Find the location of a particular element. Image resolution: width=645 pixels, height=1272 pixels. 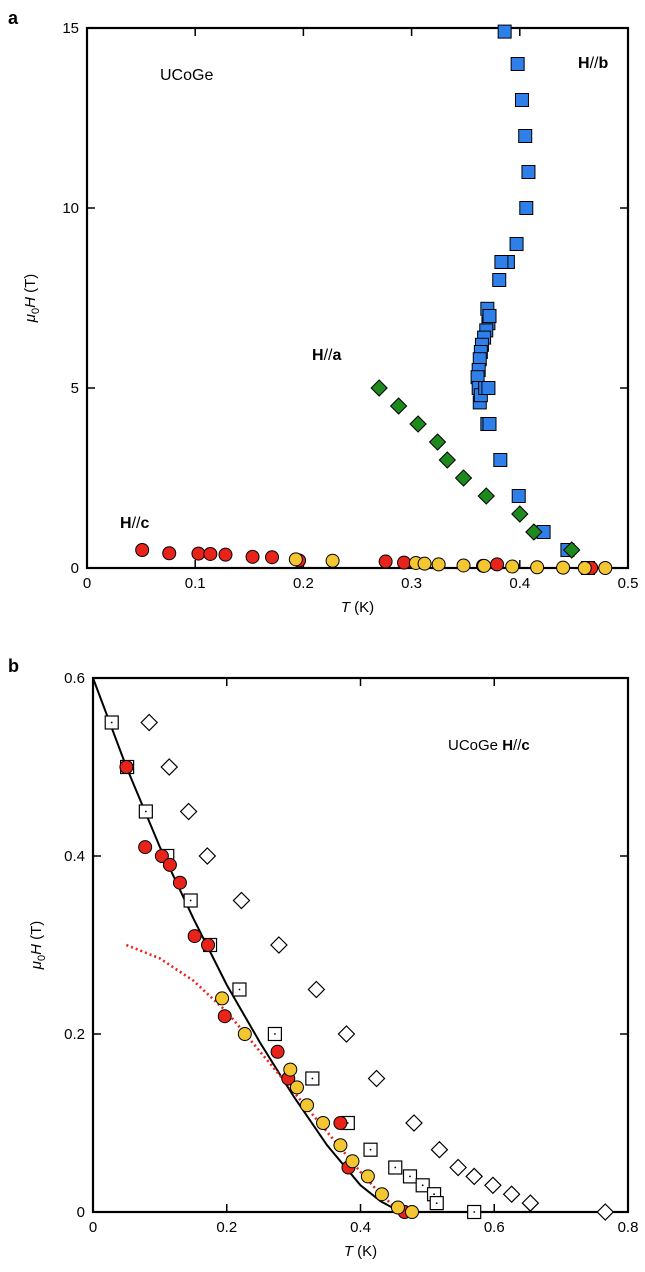

panel-b-x-tick-label: 0.4 is located at coordinates (360, 1227).